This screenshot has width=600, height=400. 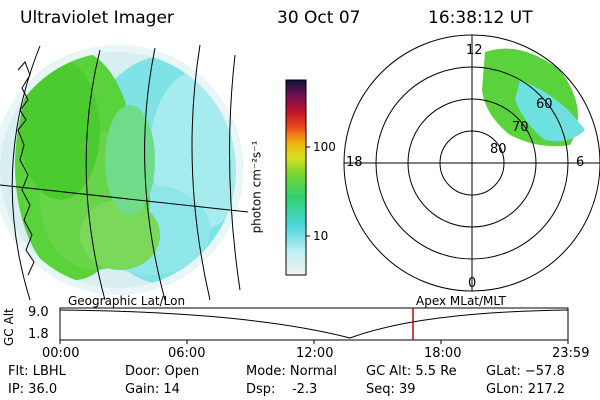 What do you see at coordinates (443, 353) in the screenshot?
I see `xtick-1800: 18:00` at bounding box center [443, 353].